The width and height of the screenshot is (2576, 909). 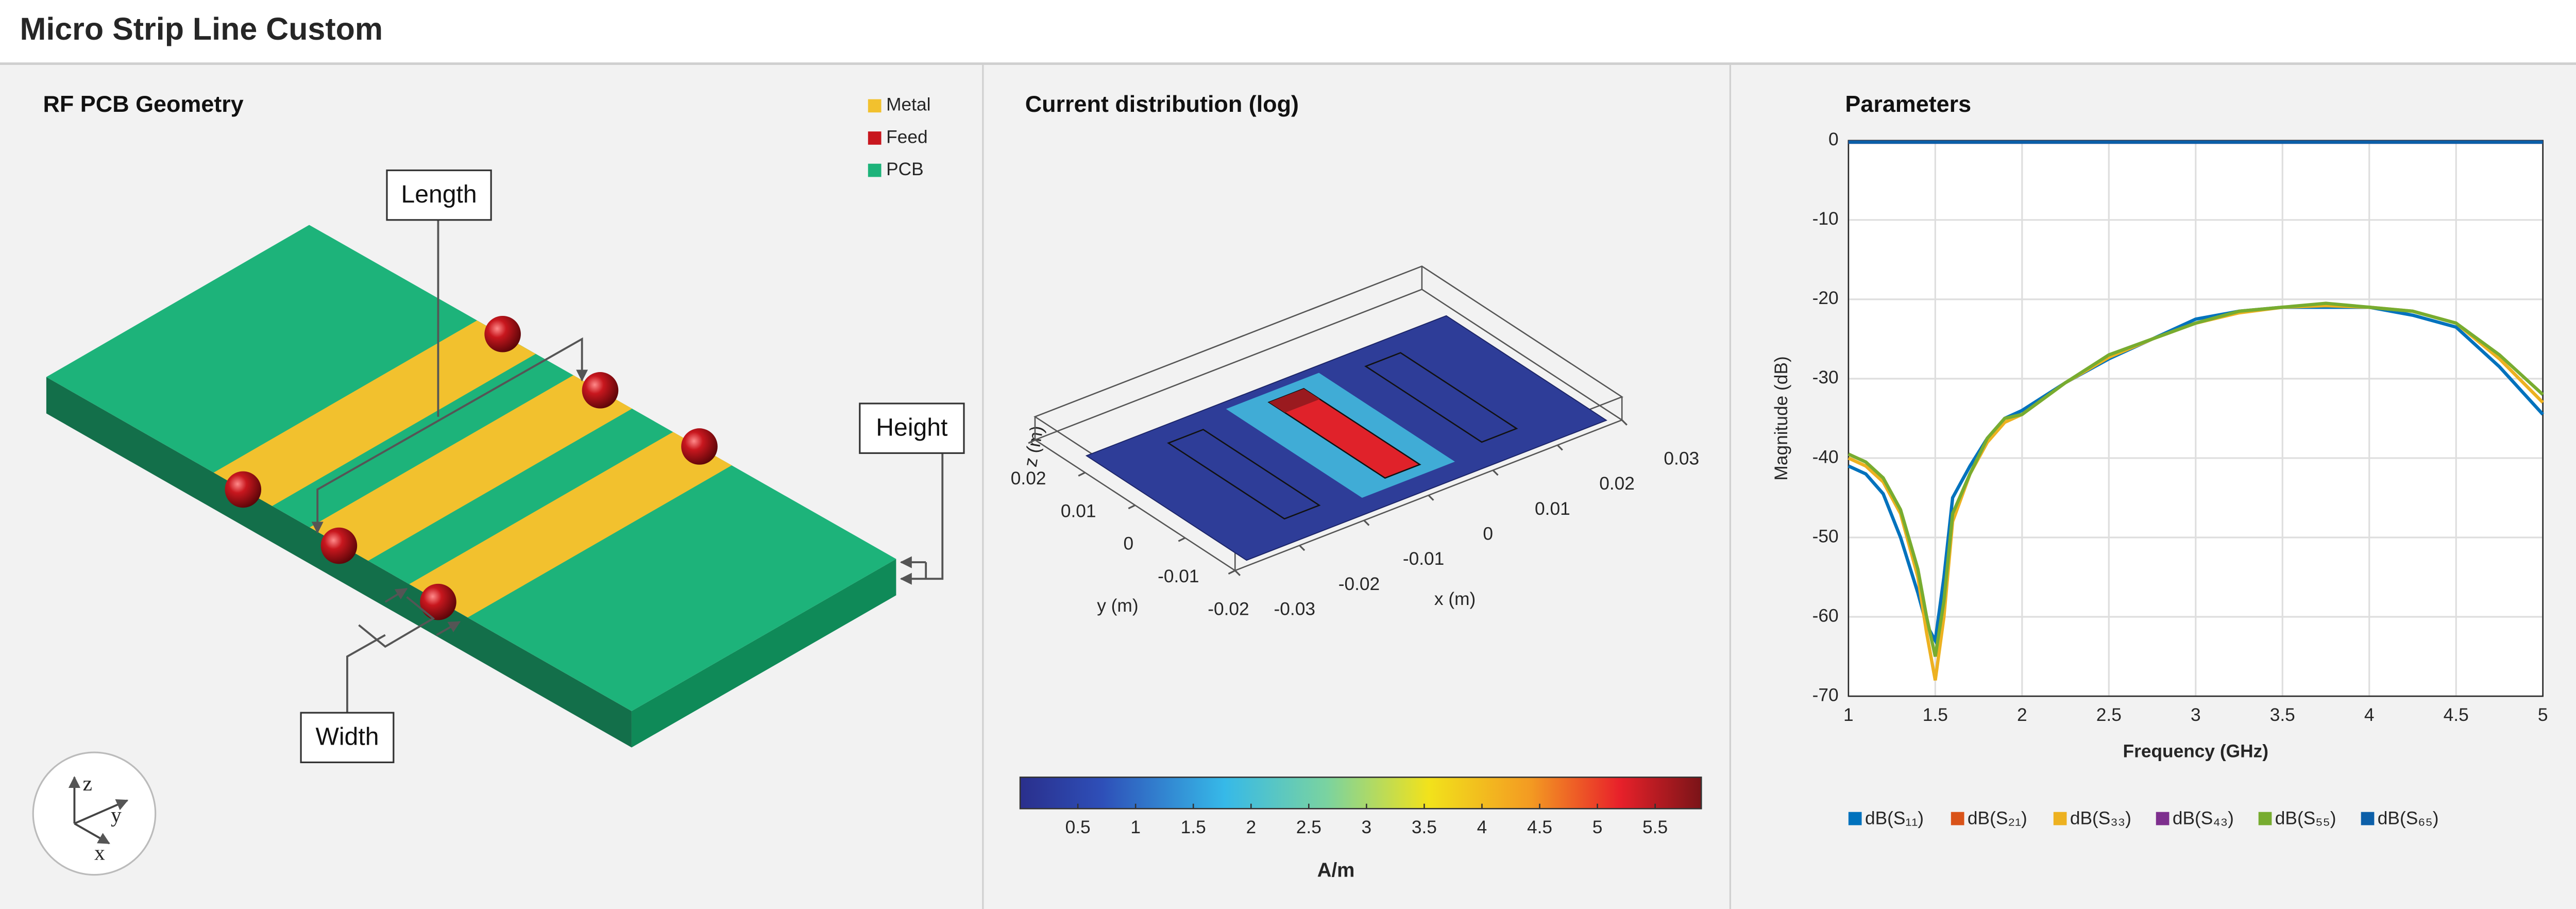 What do you see at coordinates (99, 853) in the screenshot?
I see `triad-label: x` at bounding box center [99, 853].